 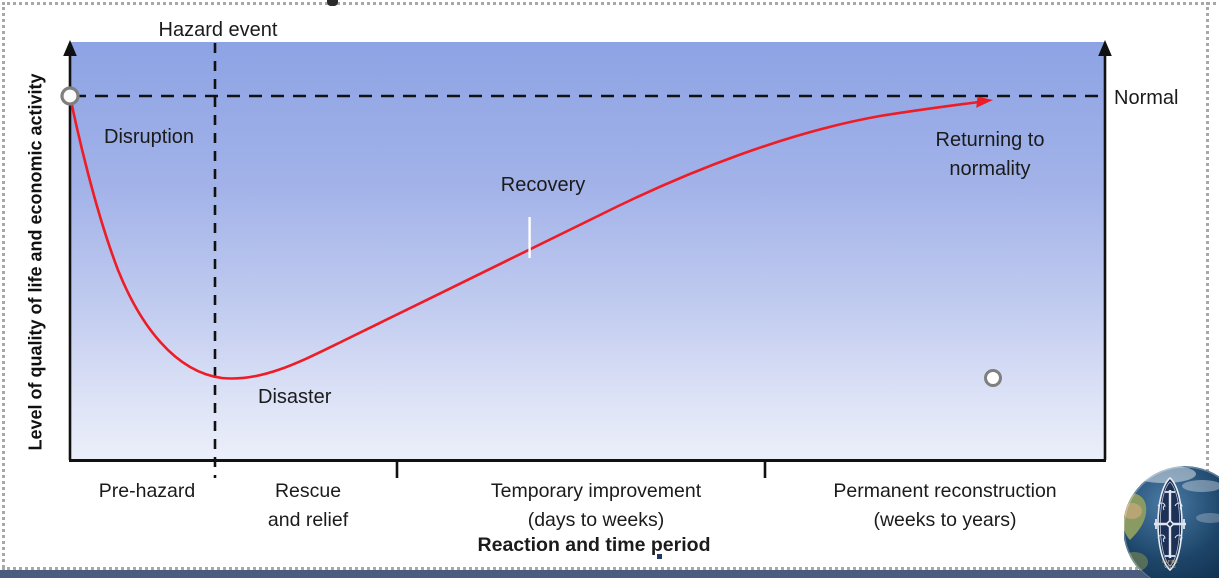 What do you see at coordinates (609, 3) in the screenshot?
I see `selection-border-top` at bounding box center [609, 3].